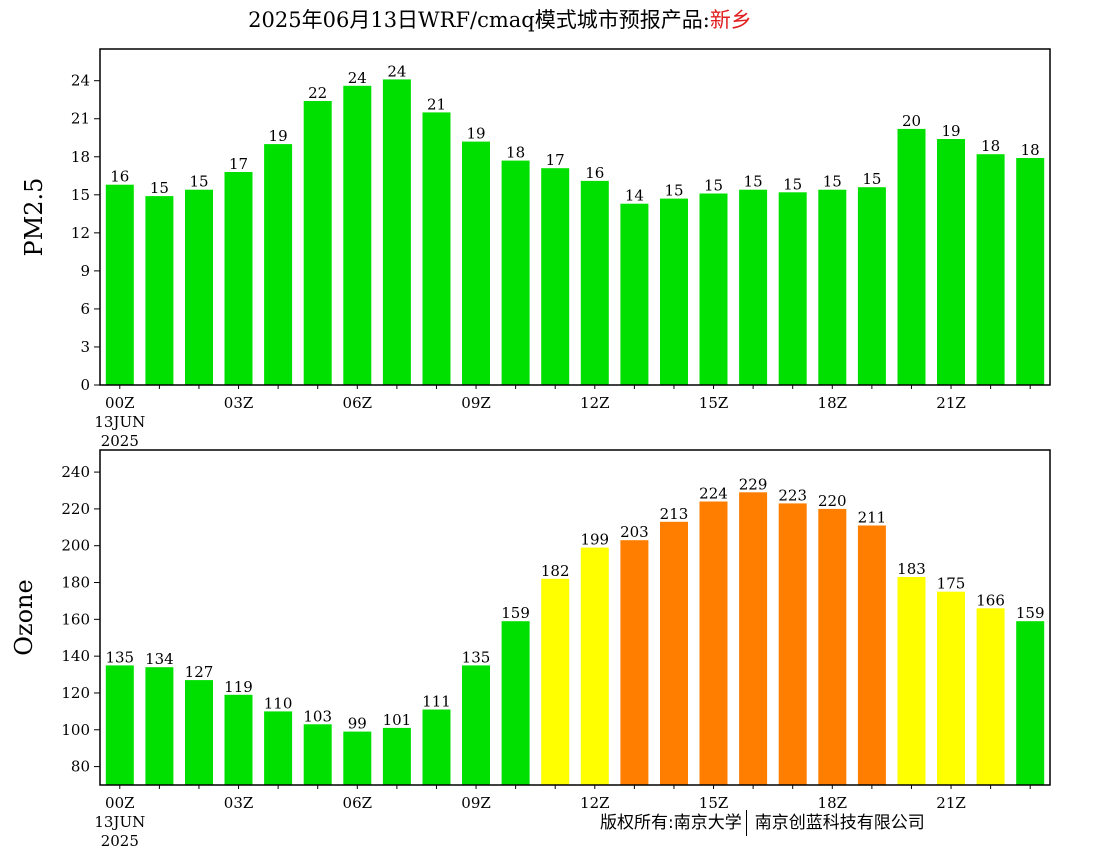  I want to click on ozone-x-tick-label: 21Z, so click(951, 803).